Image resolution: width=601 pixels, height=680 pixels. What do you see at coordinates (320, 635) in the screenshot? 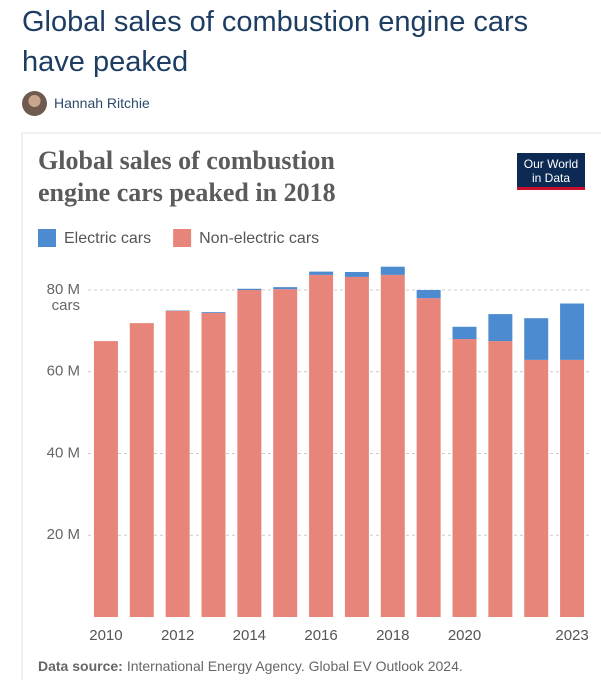
I see `x-tick-label: 2016` at bounding box center [320, 635].